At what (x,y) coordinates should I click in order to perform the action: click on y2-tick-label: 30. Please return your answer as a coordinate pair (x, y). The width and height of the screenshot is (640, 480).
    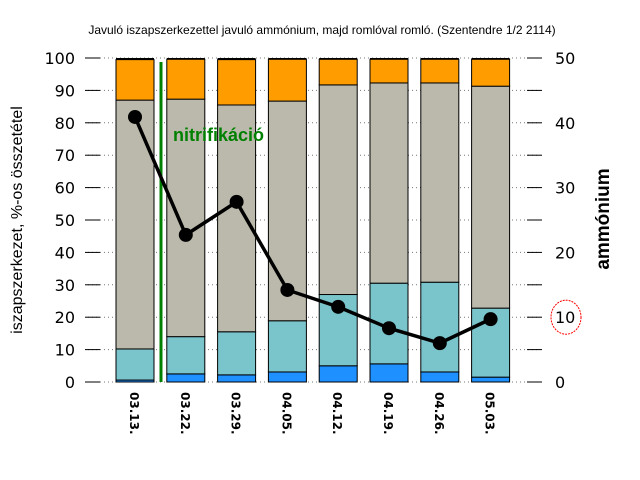
    Looking at the image, I should click on (565, 188).